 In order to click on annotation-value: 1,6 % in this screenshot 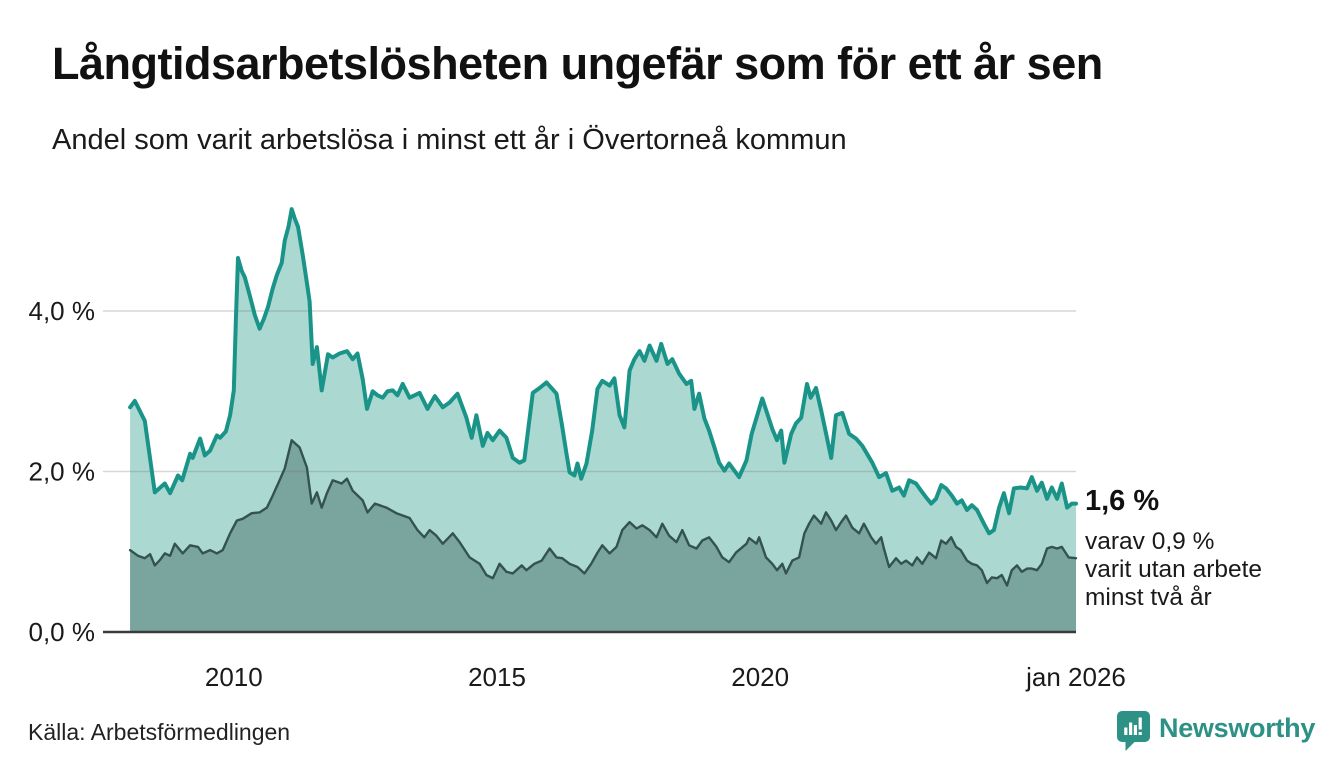, I will do `click(1122, 501)`.